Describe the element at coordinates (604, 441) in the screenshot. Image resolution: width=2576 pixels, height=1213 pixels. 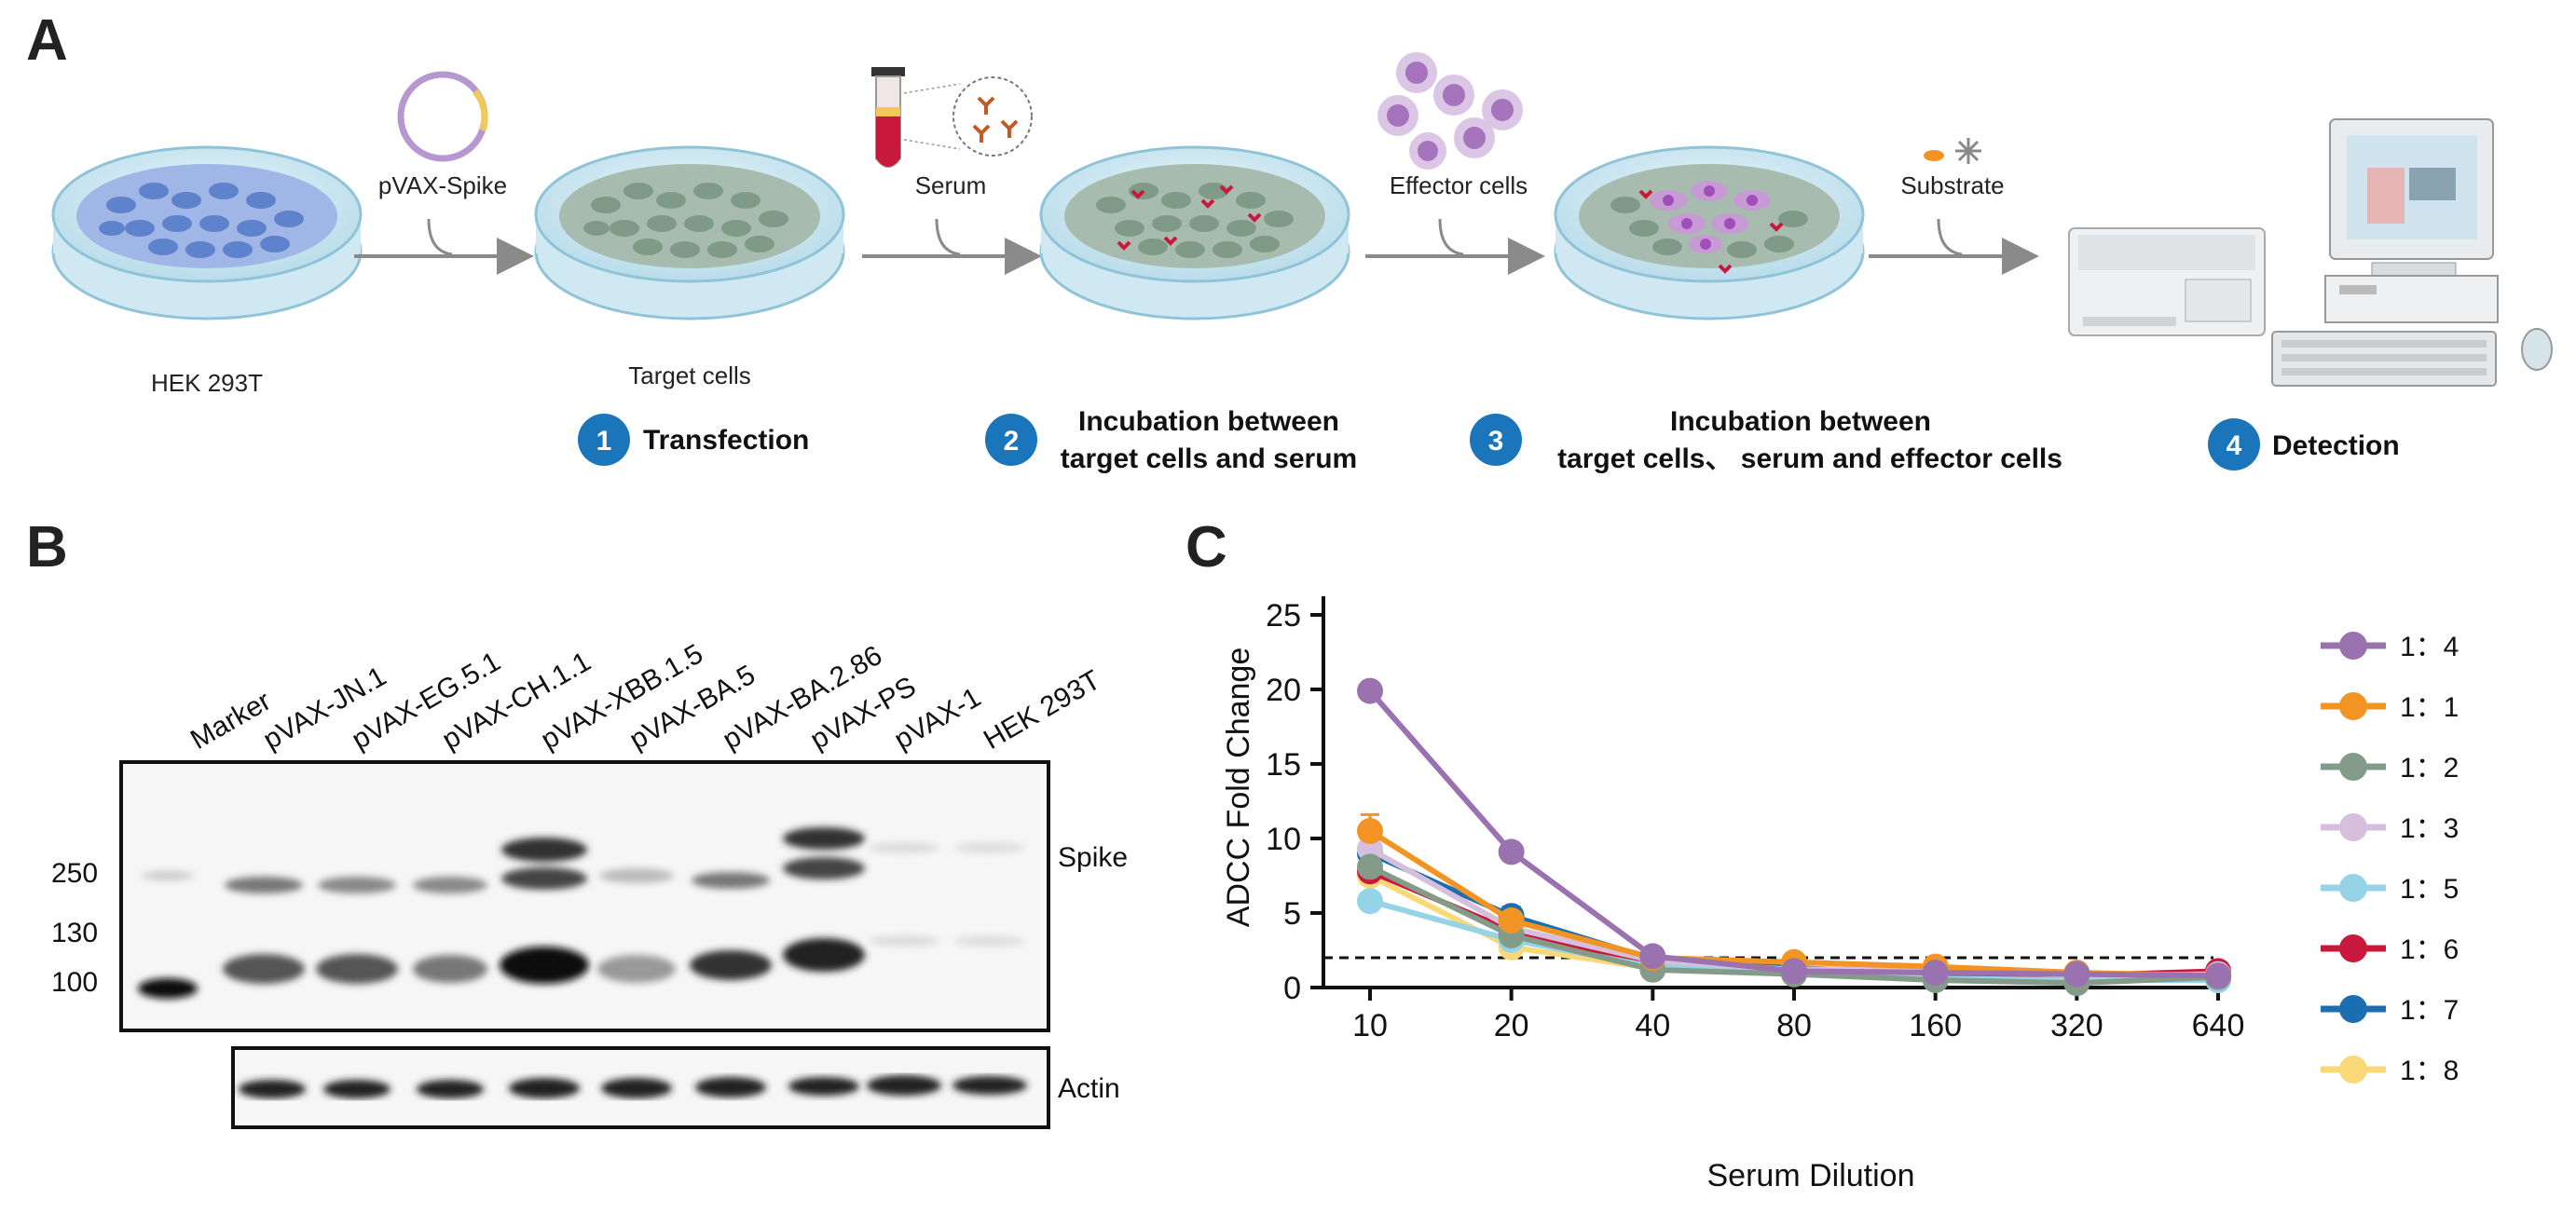
I see `step-1-number: 1` at that location.